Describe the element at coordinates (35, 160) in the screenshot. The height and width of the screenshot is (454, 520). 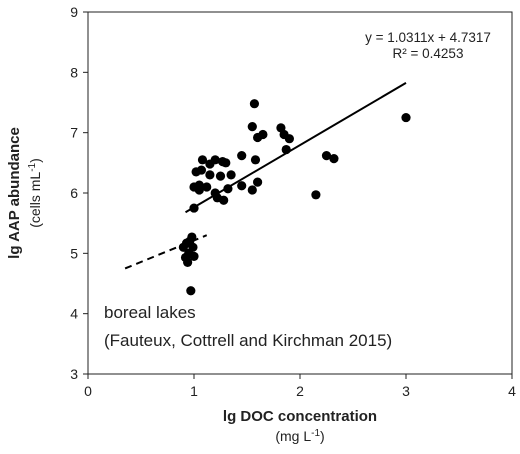
I see `y-unit-end: )` at that location.